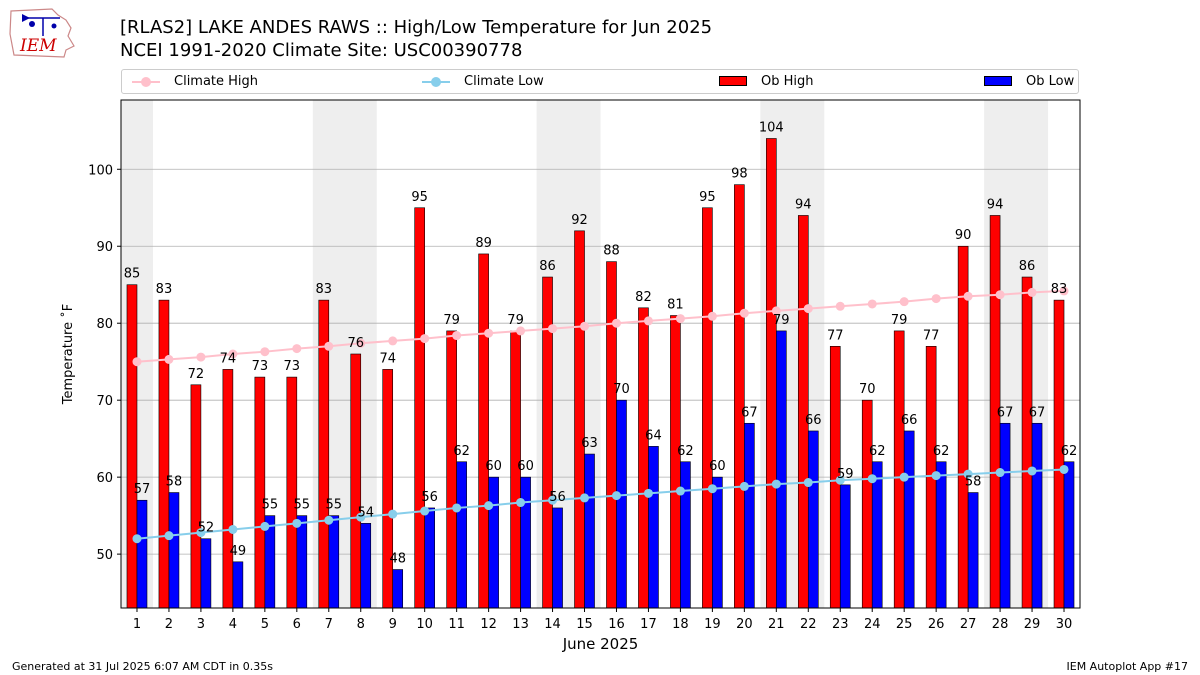 This screenshot has width=1200, height=675. Describe the element at coordinates (904, 624) in the screenshot. I see `x-tick-label: 25` at that location.